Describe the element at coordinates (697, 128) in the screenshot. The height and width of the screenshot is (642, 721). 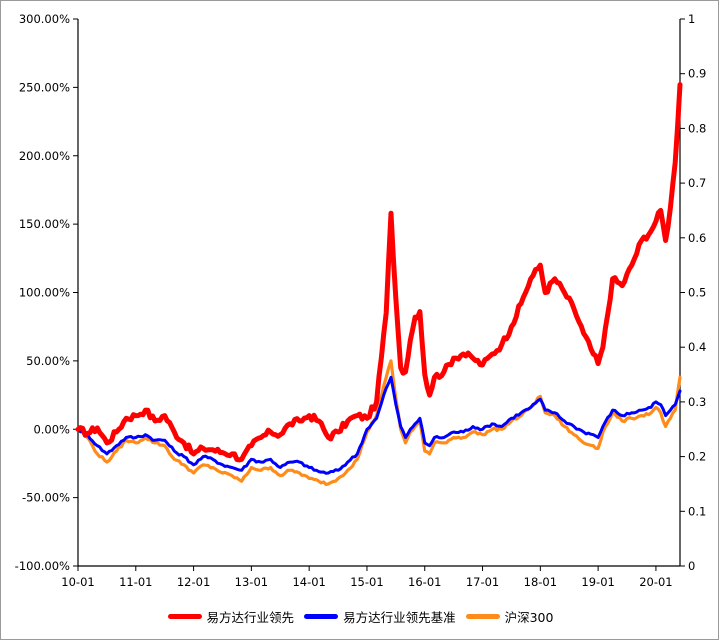
I see `y-right-tick-label: 0.8` at that location.